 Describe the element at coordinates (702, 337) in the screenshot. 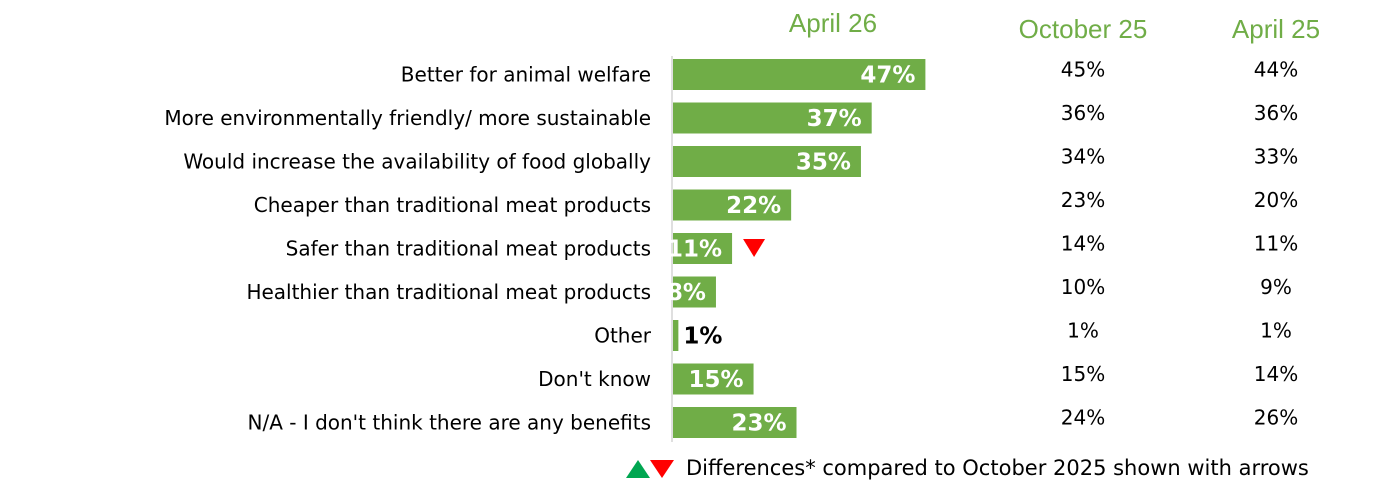

I see `bar-value-label: 1%` at that location.